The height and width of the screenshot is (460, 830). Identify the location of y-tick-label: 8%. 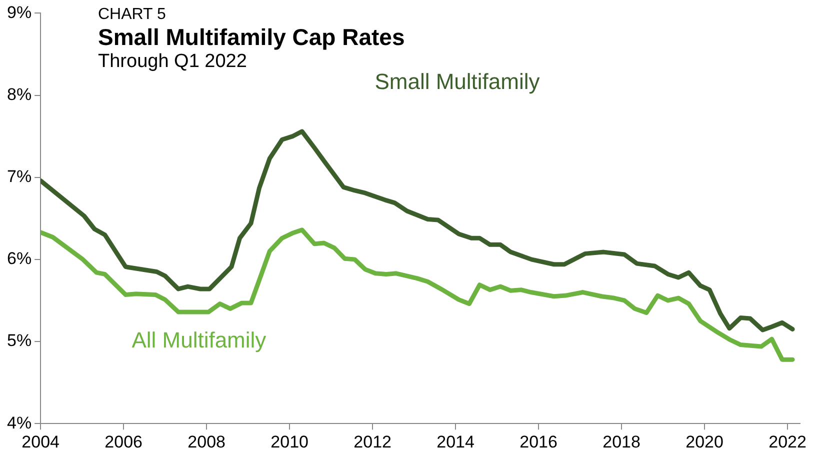
(19, 94).